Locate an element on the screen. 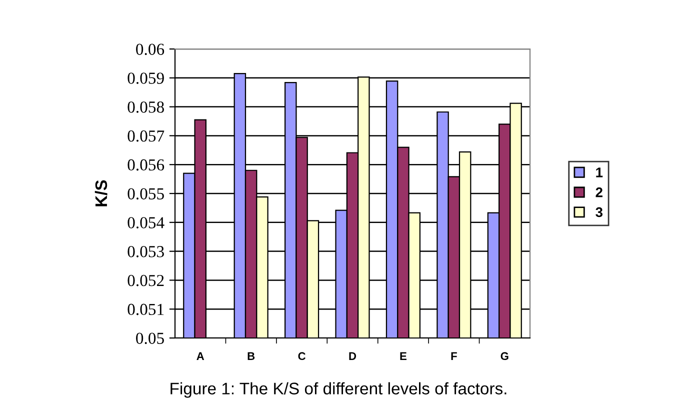 The height and width of the screenshot is (412, 677). legend-label: 1 is located at coordinates (599, 173).